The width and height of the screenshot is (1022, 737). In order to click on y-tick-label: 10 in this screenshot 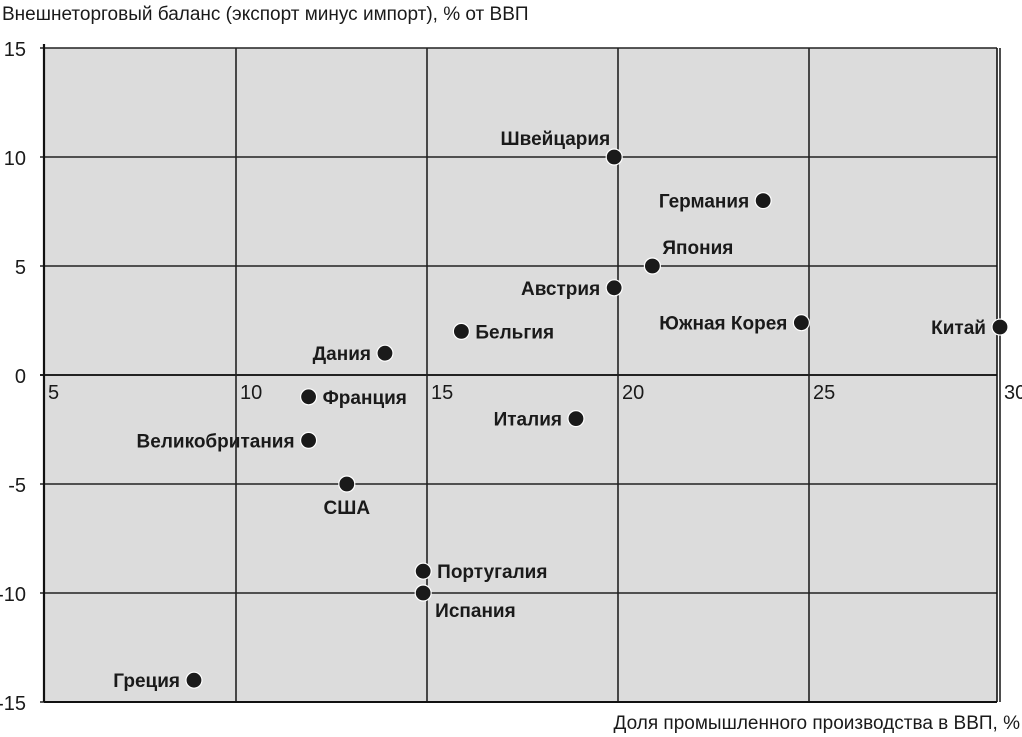, I will do `click(15, 159)`.